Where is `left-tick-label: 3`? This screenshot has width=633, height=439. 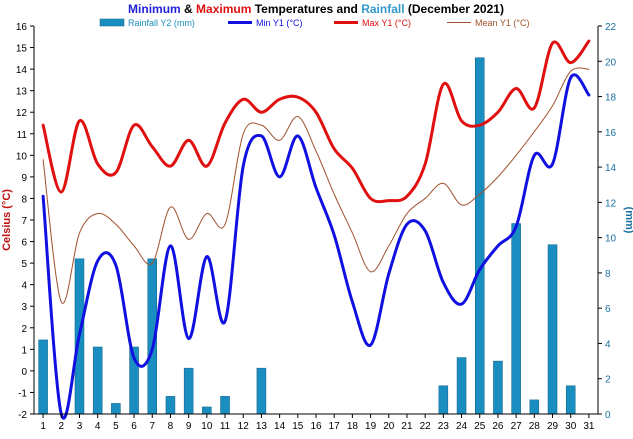 left-tick-label: 3 is located at coordinates (24, 307).